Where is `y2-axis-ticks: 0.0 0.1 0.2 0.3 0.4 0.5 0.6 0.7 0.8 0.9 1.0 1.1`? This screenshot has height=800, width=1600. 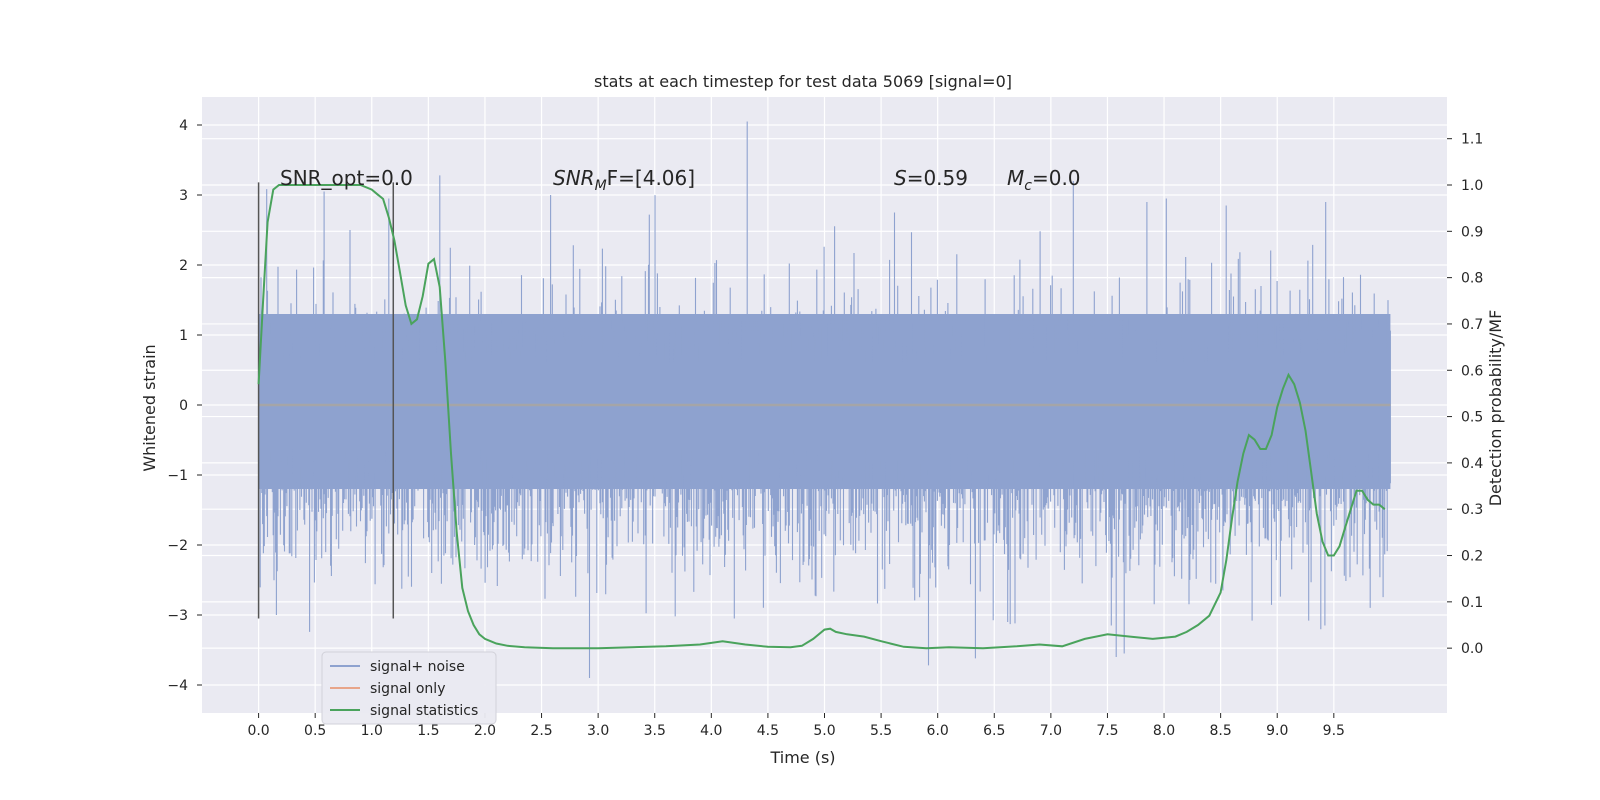 y2-axis-ticks: 0.0 0.1 0.2 0.3 0.4 0.5 0.6 0.7 0.8 0.9 1.0 1.1 is located at coordinates (1465, 394).